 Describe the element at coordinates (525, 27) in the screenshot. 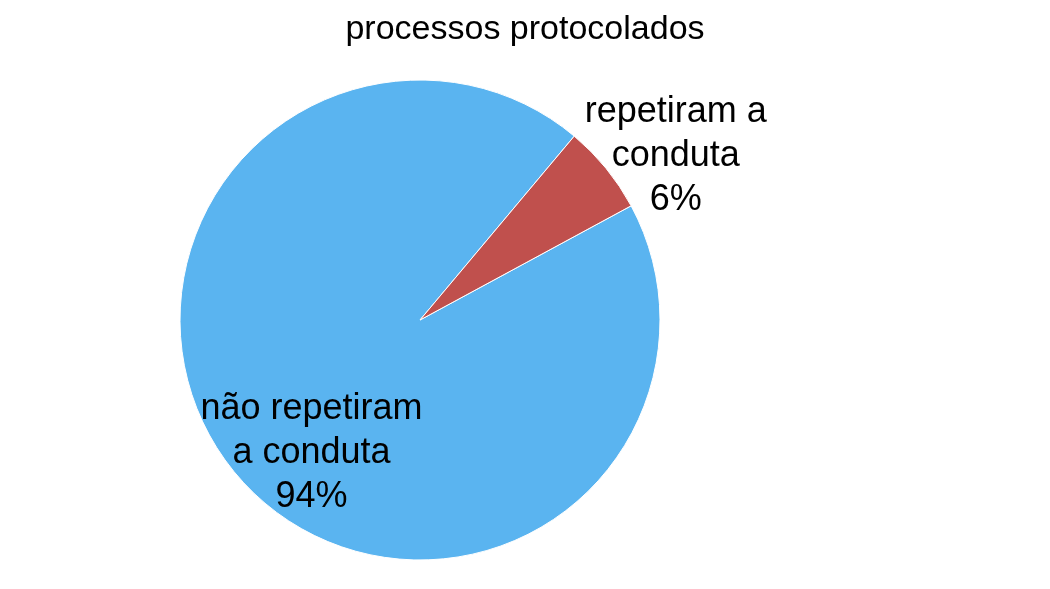

I see `chart-title: processos protocolados` at that location.